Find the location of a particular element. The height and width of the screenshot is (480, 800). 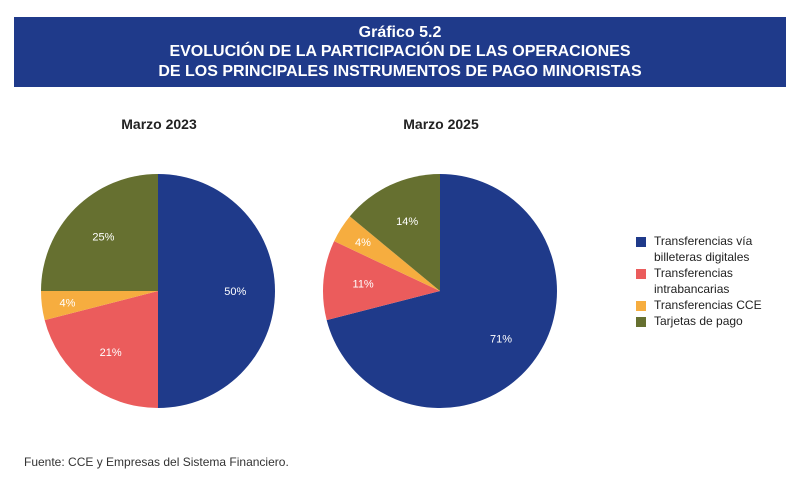

slice-label-tarjetas: 25% is located at coordinates (103, 237).